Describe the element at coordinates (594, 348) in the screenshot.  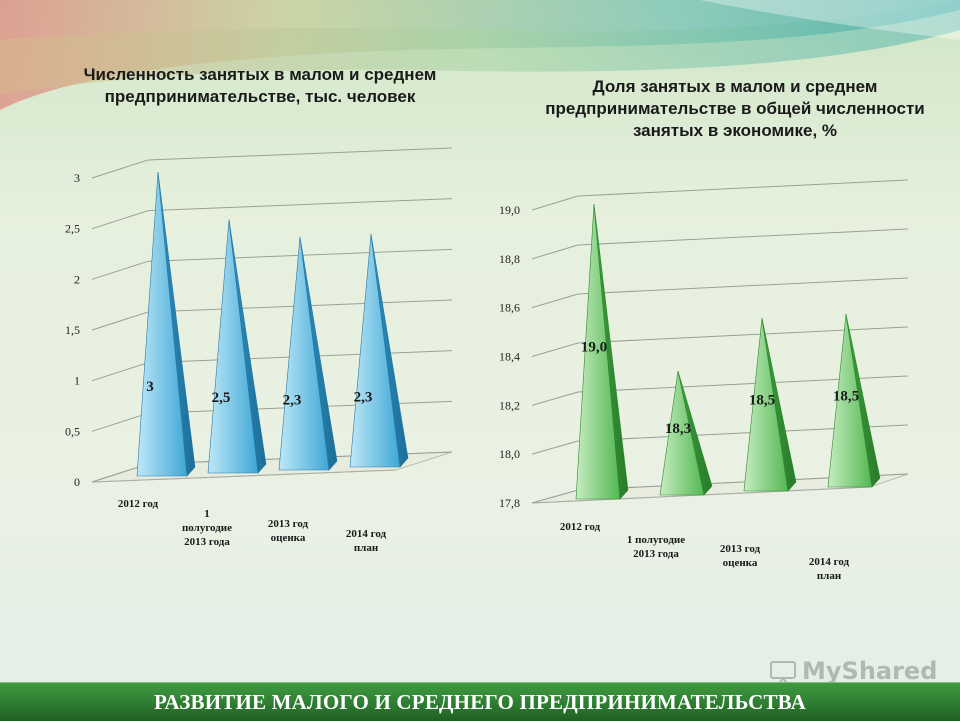
I see `data-label: 19,0` at that location.